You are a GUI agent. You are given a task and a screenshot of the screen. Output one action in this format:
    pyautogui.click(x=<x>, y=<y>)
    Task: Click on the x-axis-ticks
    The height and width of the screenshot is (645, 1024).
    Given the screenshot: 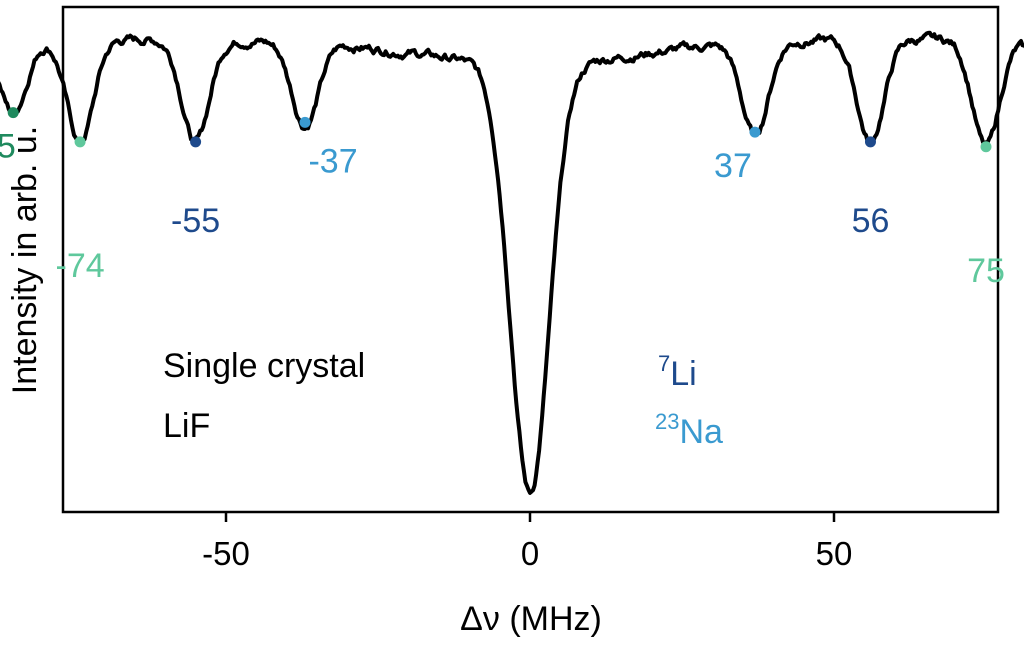 What is the action you would take?
    pyautogui.click(x=530, y=517)
    